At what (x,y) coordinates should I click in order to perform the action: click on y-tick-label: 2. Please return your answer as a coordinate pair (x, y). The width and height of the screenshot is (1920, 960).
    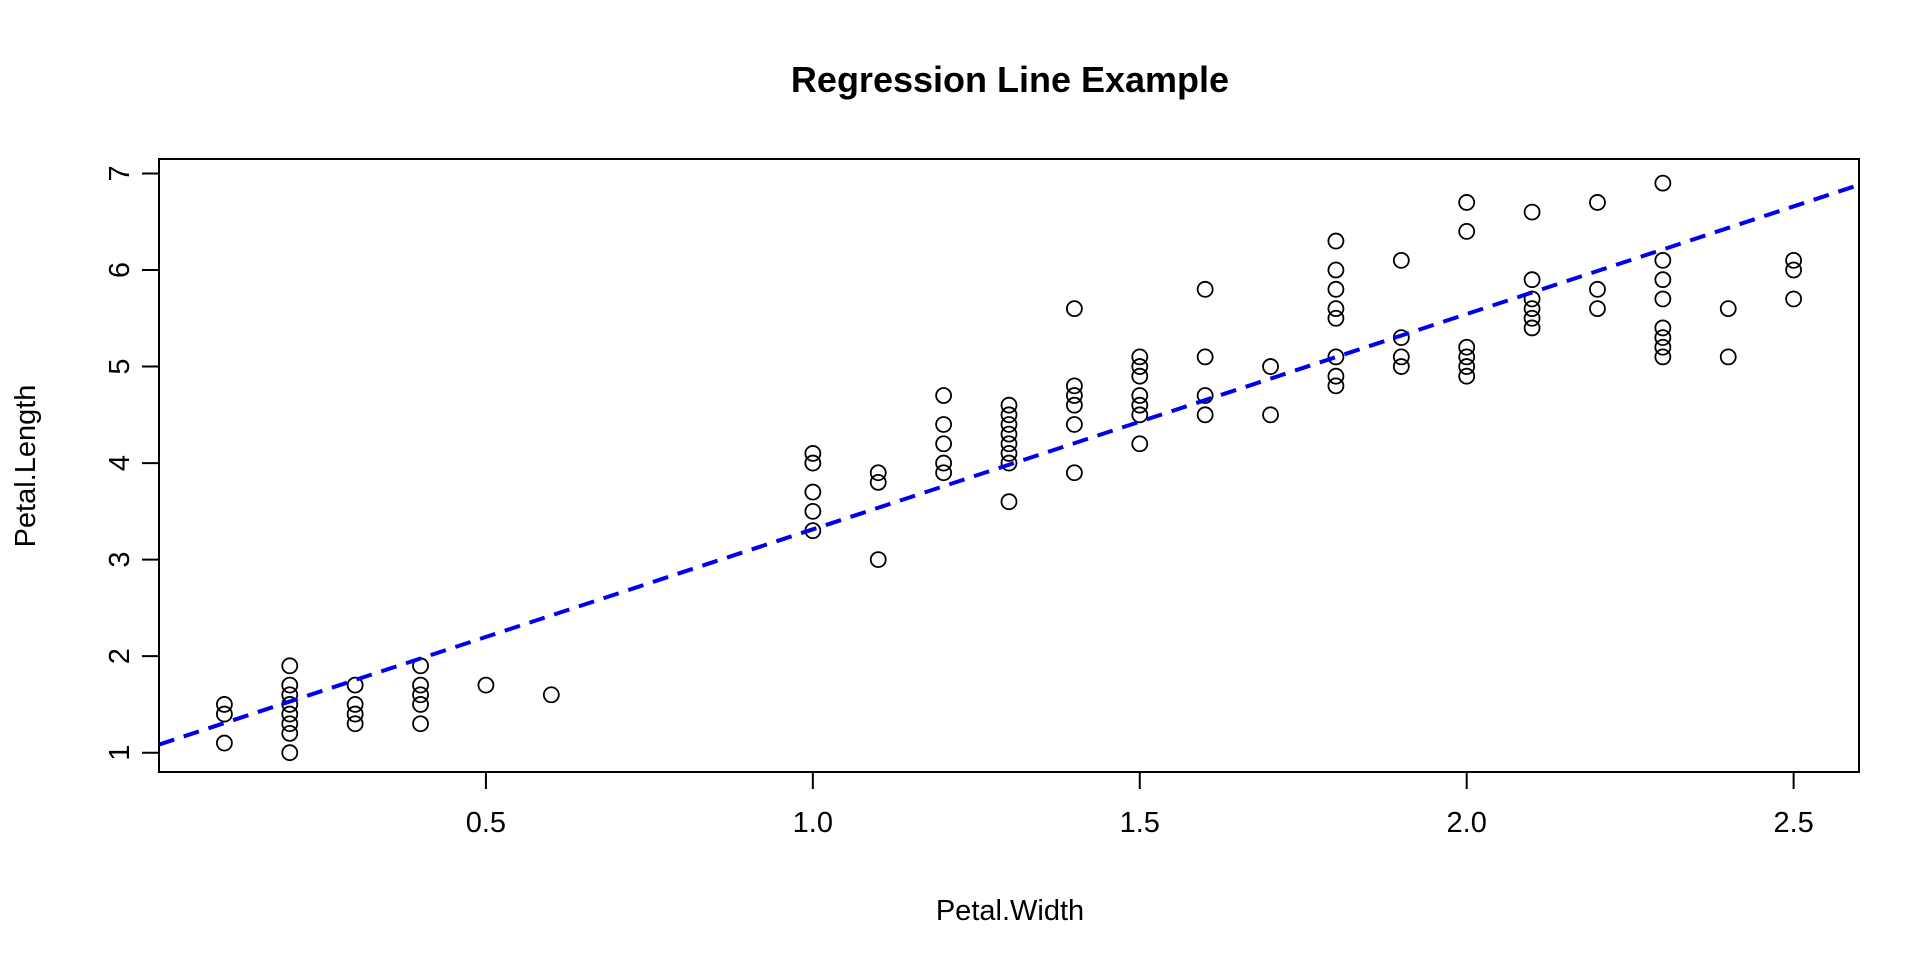
    Looking at the image, I should click on (120, 656).